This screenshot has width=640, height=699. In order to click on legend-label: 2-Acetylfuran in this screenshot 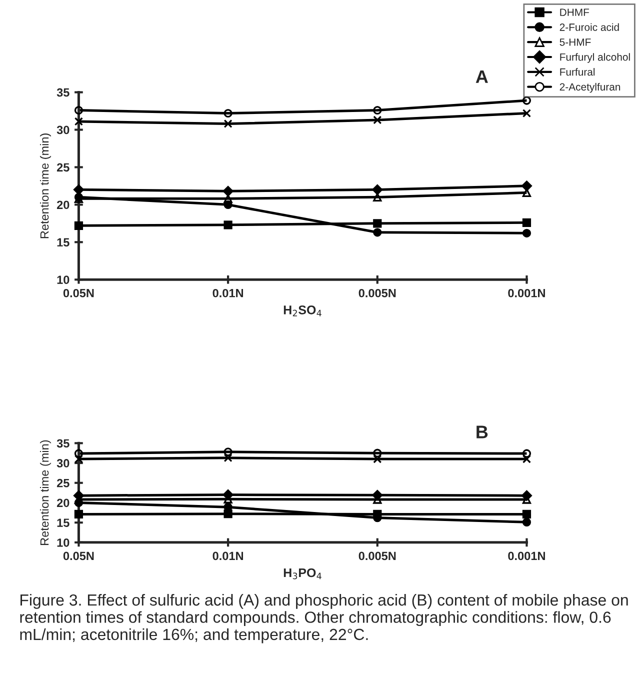, I will do `click(590, 87)`.